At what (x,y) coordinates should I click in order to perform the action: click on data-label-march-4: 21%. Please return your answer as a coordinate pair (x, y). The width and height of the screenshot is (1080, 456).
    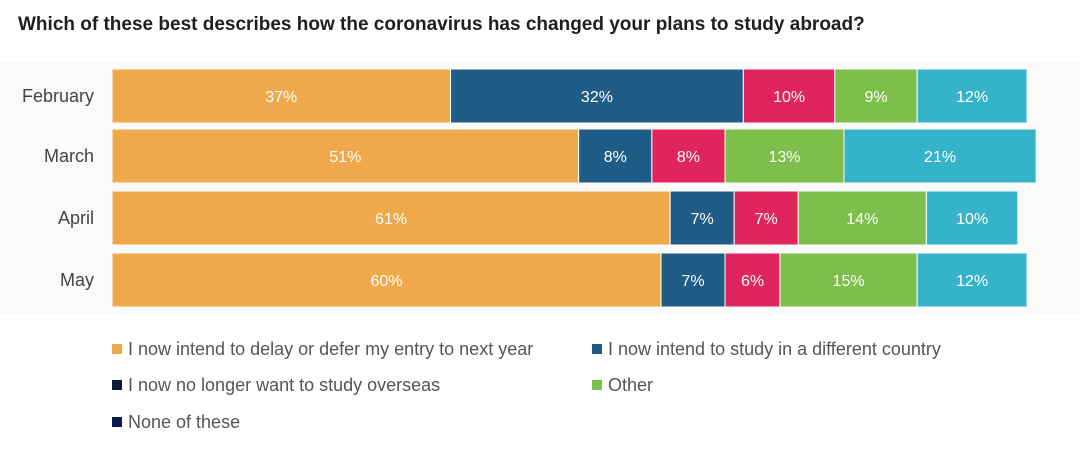
    Looking at the image, I should click on (940, 157).